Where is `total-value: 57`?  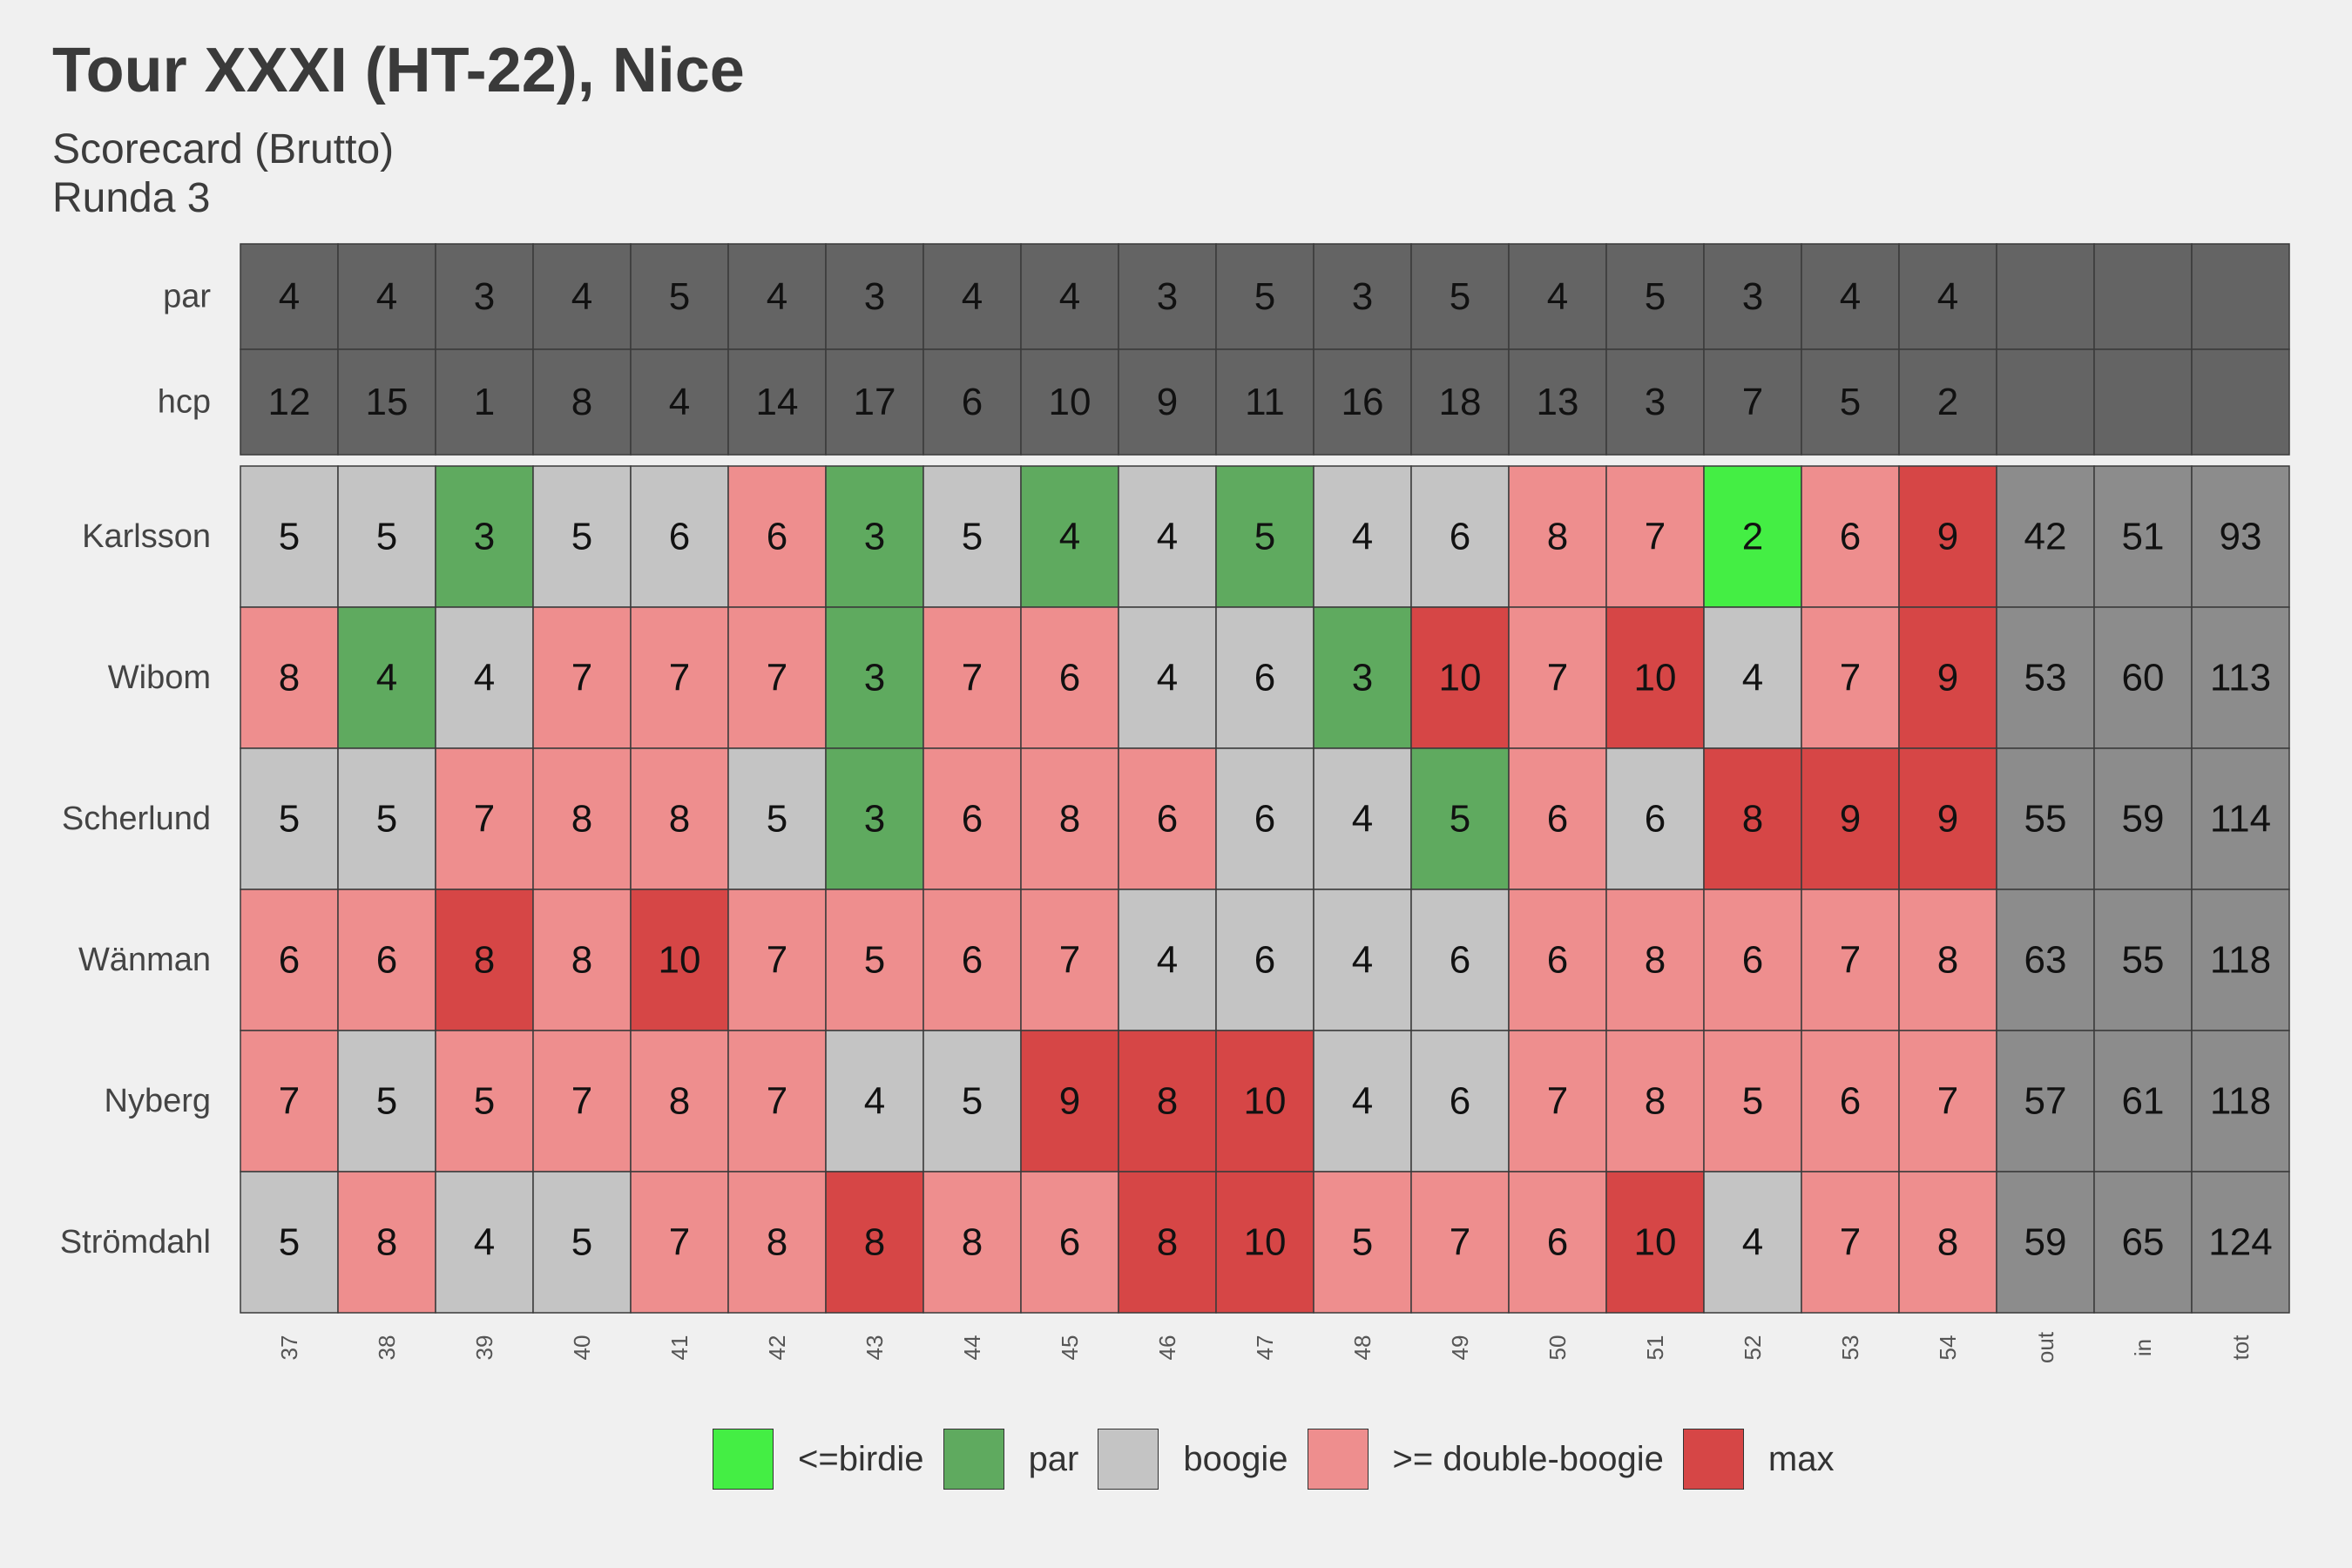 total-value: 57 is located at coordinates (2046, 1101).